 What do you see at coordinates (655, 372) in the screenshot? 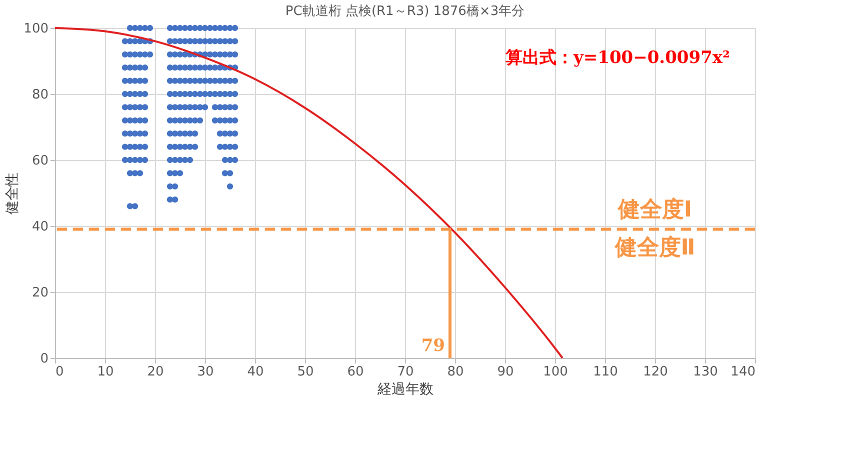
I see `x-tick-label: 120` at bounding box center [655, 372].